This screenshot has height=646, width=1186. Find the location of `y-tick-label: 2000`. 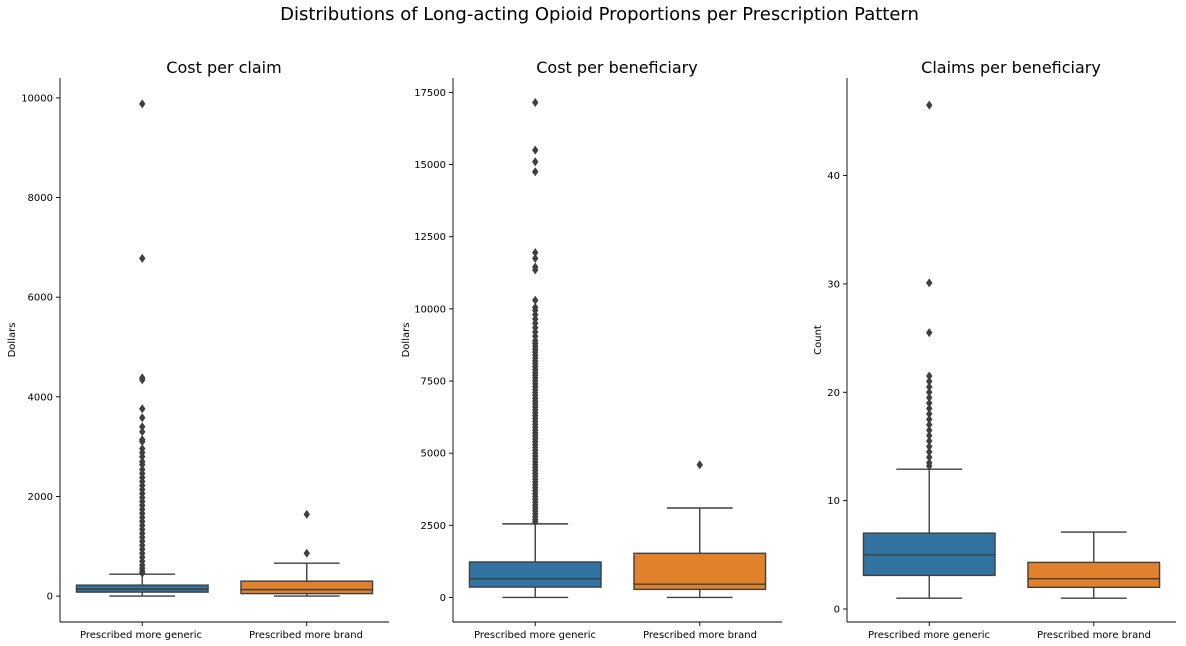

y-tick-label: 2000 is located at coordinates (40, 497).